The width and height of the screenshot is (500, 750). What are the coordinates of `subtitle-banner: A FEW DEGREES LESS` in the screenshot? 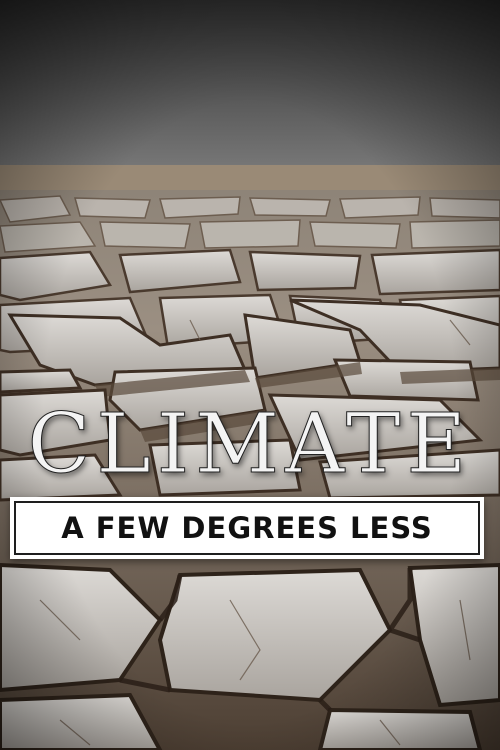 It's located at (247, 528).